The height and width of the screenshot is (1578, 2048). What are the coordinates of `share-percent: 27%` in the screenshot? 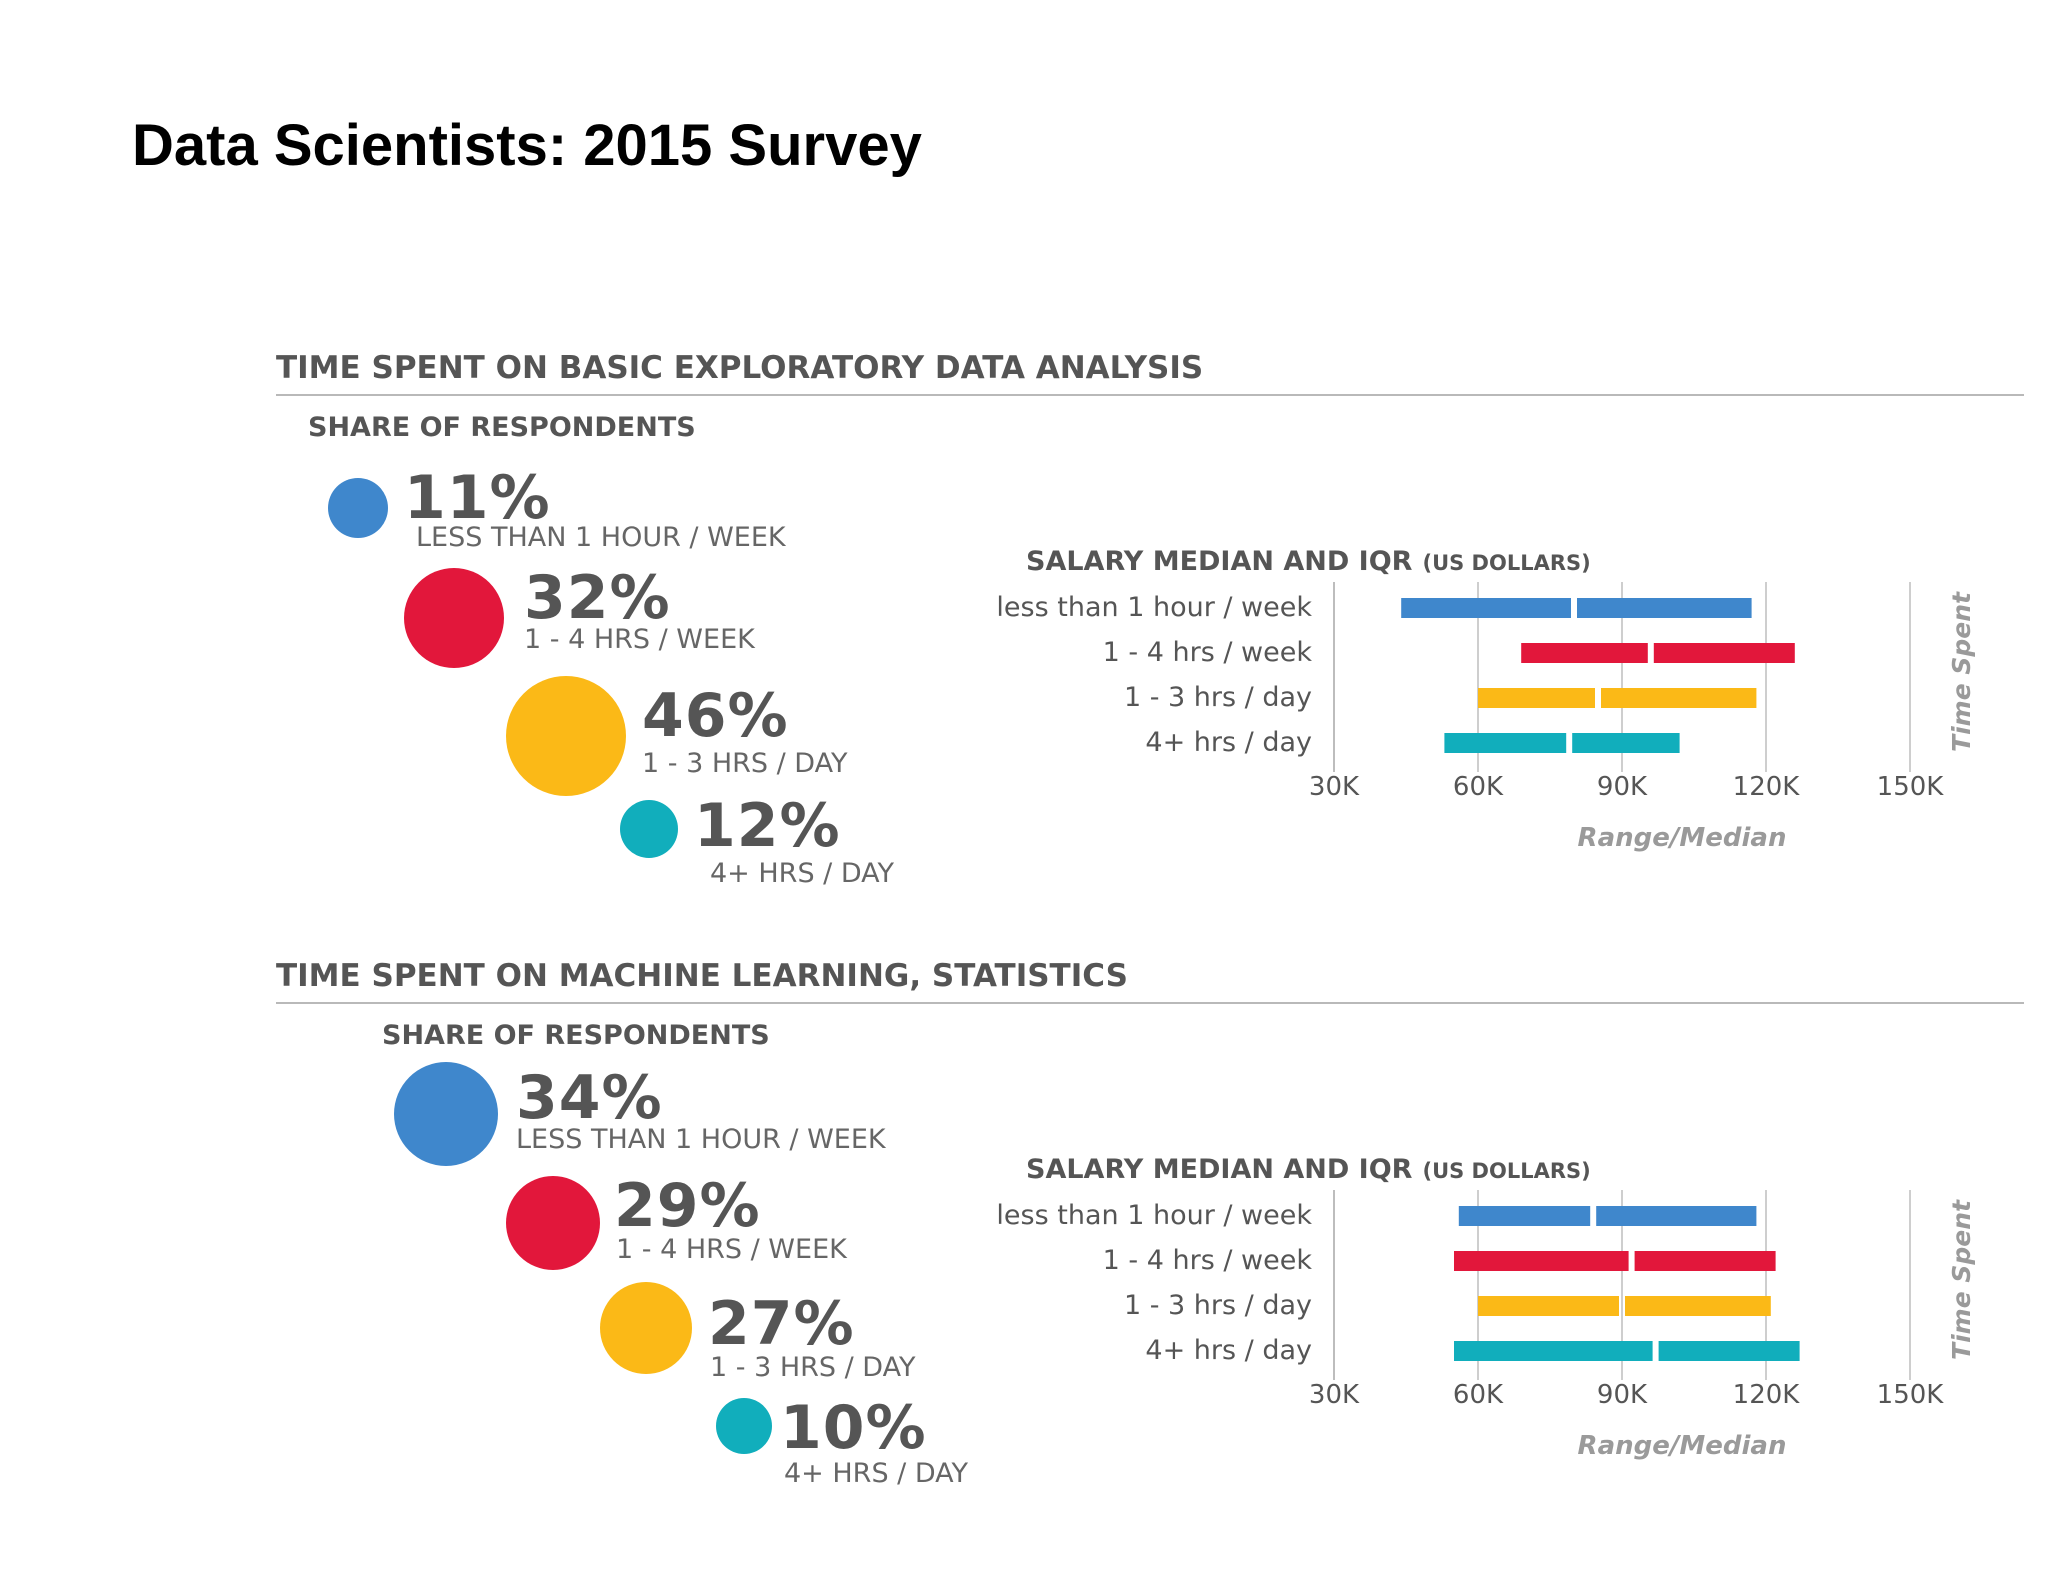 It's located at (781, 1324).